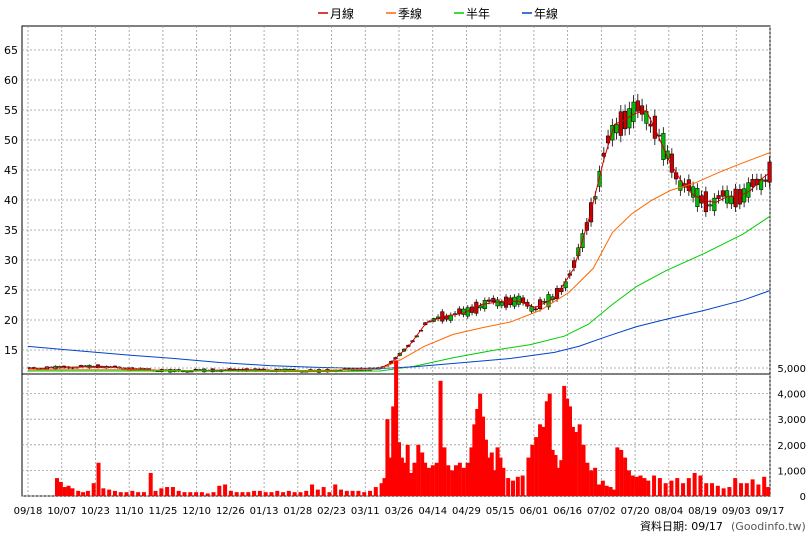 Image resolution: width=808 pixels, height=540 pixels. What do you see at coordinates (11, 230) in the screenshot?
I see `price-tick-label: 35` at bounding box center [11, 230].